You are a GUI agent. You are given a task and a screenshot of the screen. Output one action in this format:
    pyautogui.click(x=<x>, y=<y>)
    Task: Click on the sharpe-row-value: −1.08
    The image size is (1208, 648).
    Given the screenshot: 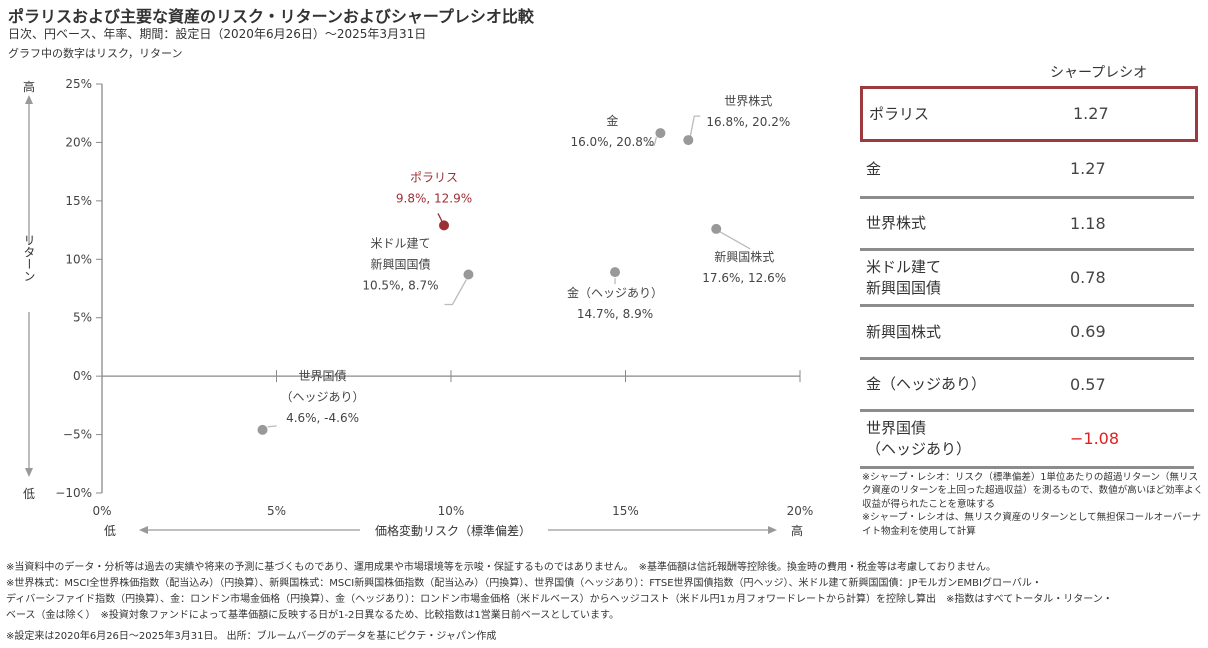 What is the action you would take?
    pyautogui.click(x=1095, y=438)
    